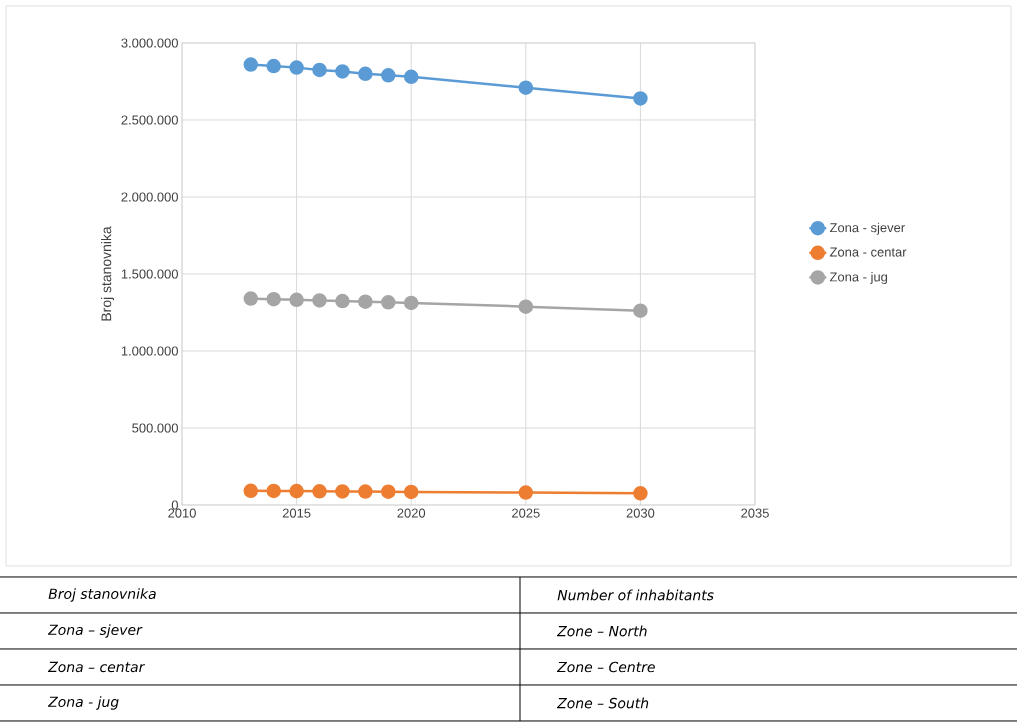  What do you see at coordinates (858, 278) in the screenshot?
I see `legend-label: Zona - jug` at bounding box center [858, 278].